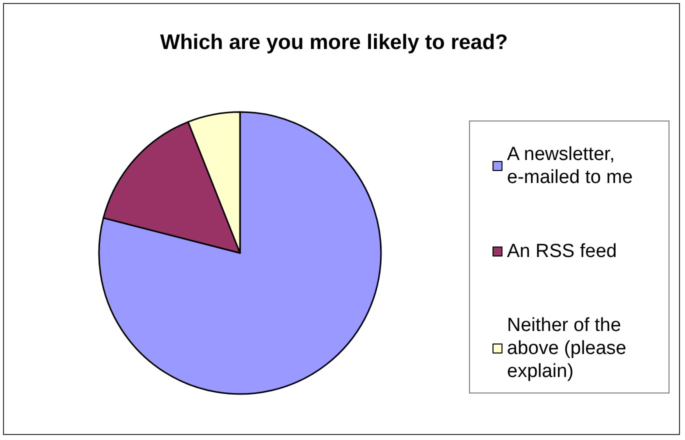 Image resolution: width=685 pixels, height=440 pixels. I want to click on legend-label: An RSS feed, so click(562, 251).